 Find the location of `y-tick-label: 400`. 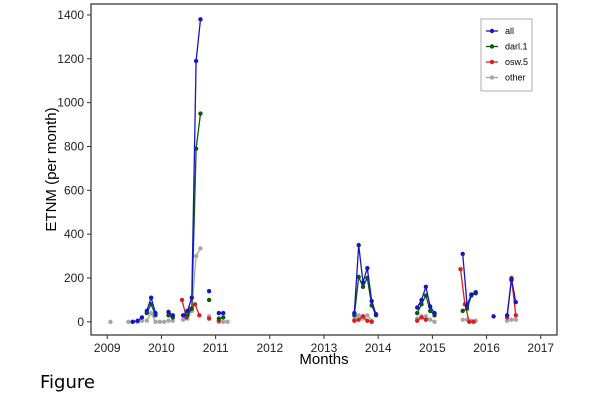

y-tick-label: 400 is located at coordinates (74, 234).